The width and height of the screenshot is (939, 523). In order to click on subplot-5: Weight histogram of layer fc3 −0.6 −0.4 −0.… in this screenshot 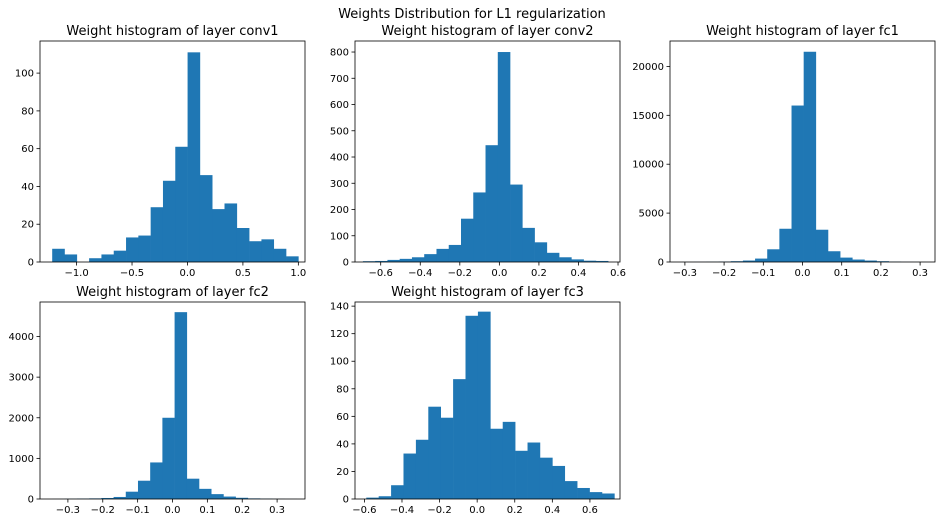, I will do `click(475, 400)`.